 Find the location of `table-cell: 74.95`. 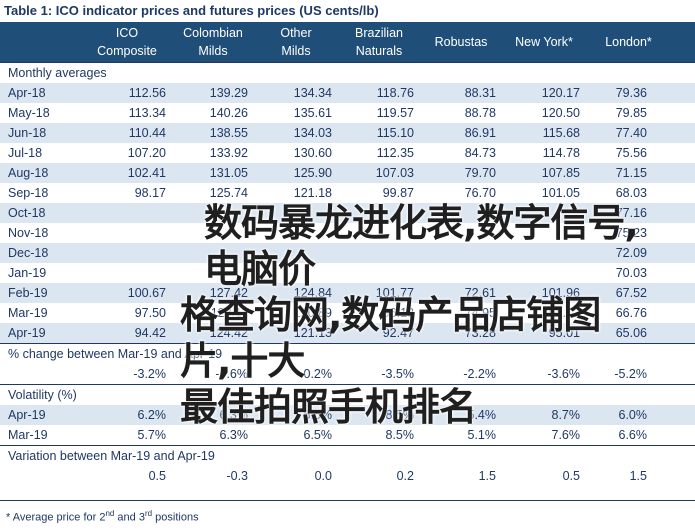

table-cell: 74.95 is located at coordinates (480, 313).